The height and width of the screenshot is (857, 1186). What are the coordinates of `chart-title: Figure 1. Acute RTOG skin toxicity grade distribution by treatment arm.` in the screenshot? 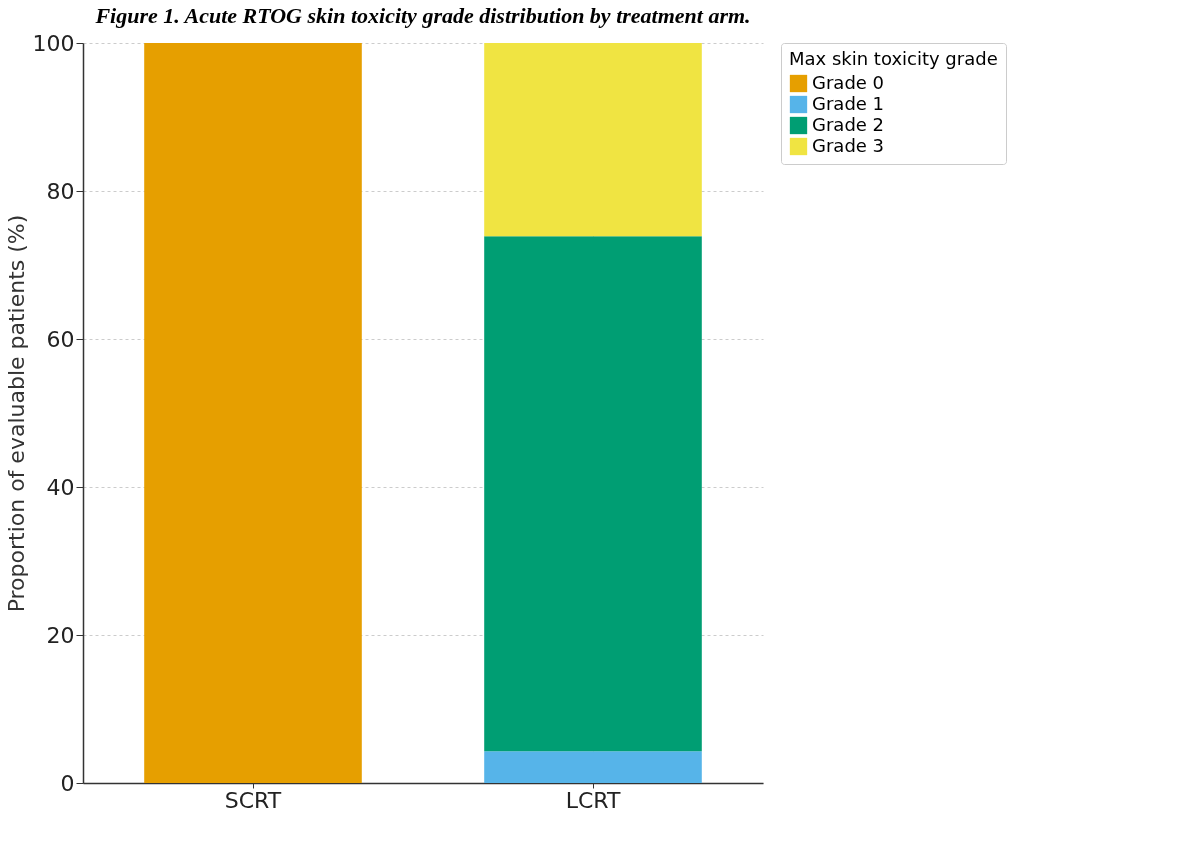 It's located at (422, 15).